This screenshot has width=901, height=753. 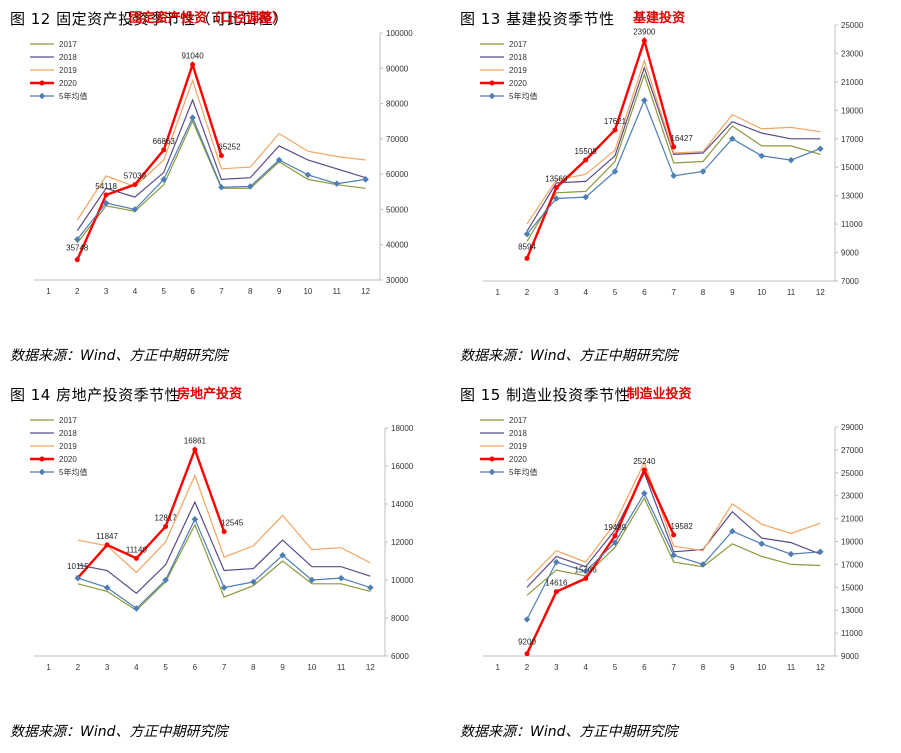 What do you see at coordinates (615, 121) in the screenshot?
I see `data-label-2020: 17621` at bounding box center [615, 121].